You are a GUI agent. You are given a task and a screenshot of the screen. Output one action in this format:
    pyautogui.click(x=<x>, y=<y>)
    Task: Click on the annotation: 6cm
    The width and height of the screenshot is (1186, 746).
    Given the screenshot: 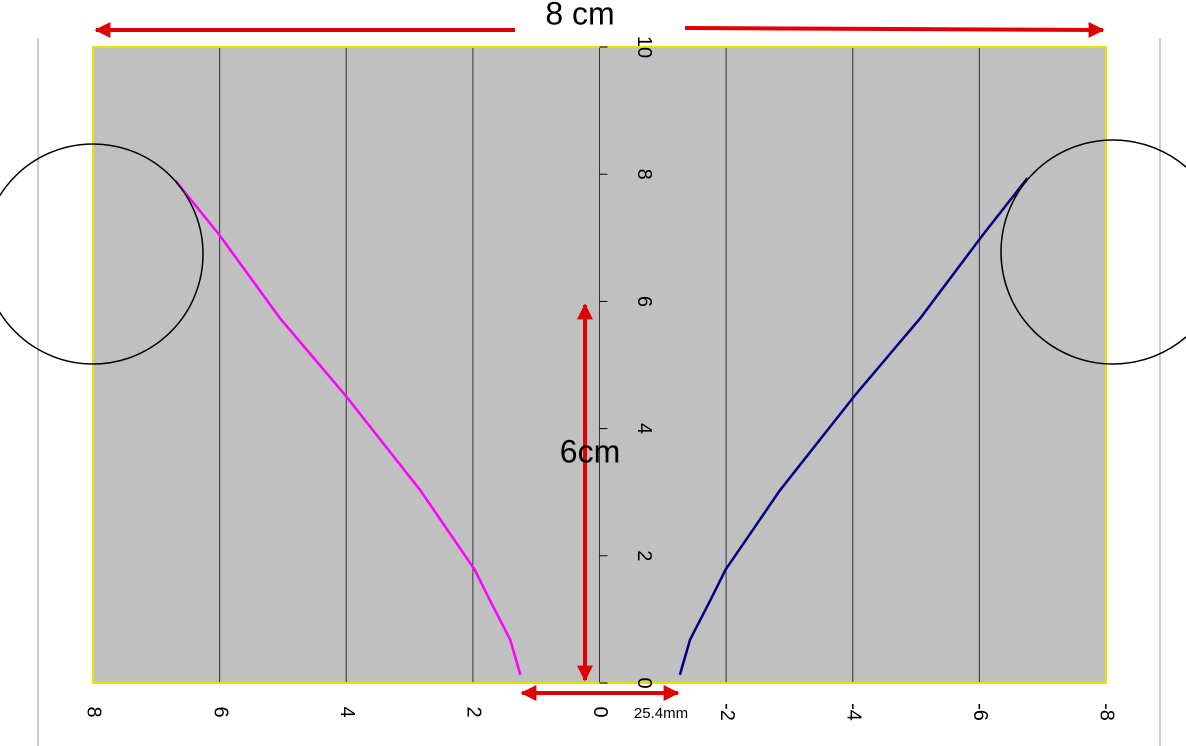 What is the action you would take?
    pyautogui.click(x=590, y=451)
    